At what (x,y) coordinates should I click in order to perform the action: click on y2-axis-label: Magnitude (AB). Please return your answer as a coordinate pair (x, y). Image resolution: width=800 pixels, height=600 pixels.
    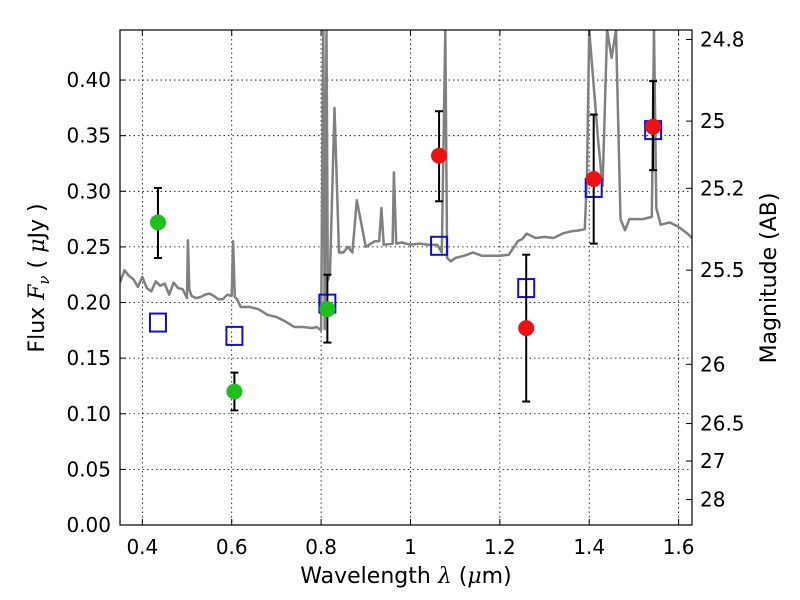
    Looking at the image, I should click on (769, 278).